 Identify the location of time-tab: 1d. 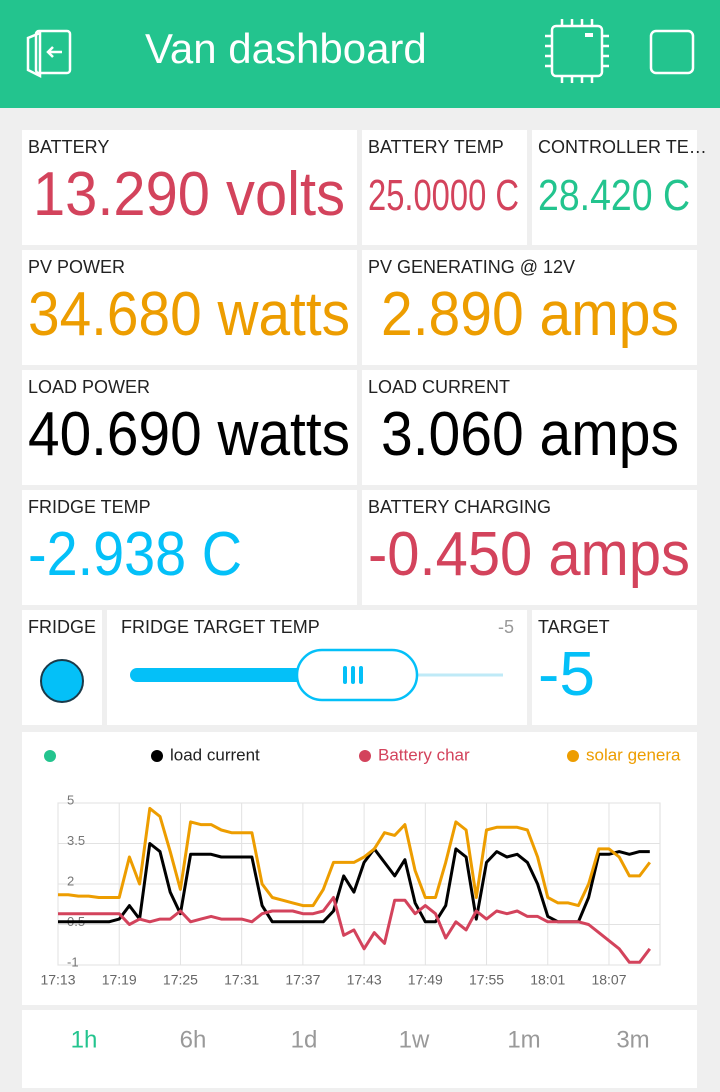
(304, 1039).